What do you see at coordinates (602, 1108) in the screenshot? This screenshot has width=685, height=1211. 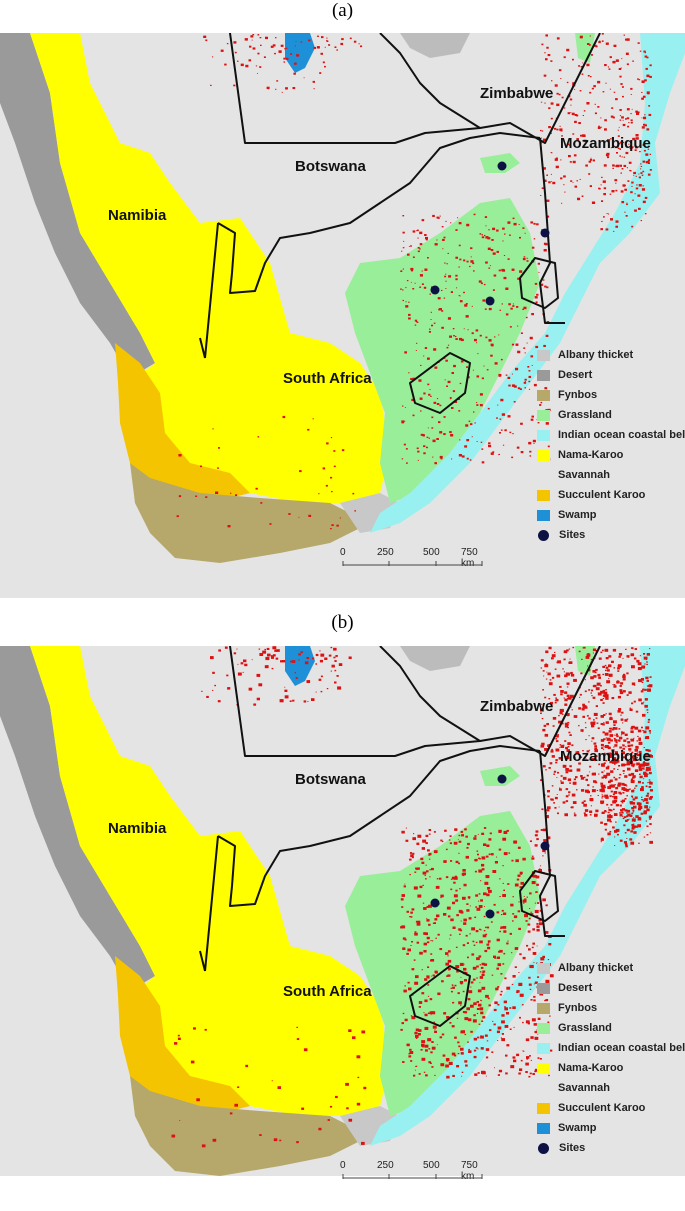 I see `legend-label: Succulent Karoo` at bounding box center [602, 1108].